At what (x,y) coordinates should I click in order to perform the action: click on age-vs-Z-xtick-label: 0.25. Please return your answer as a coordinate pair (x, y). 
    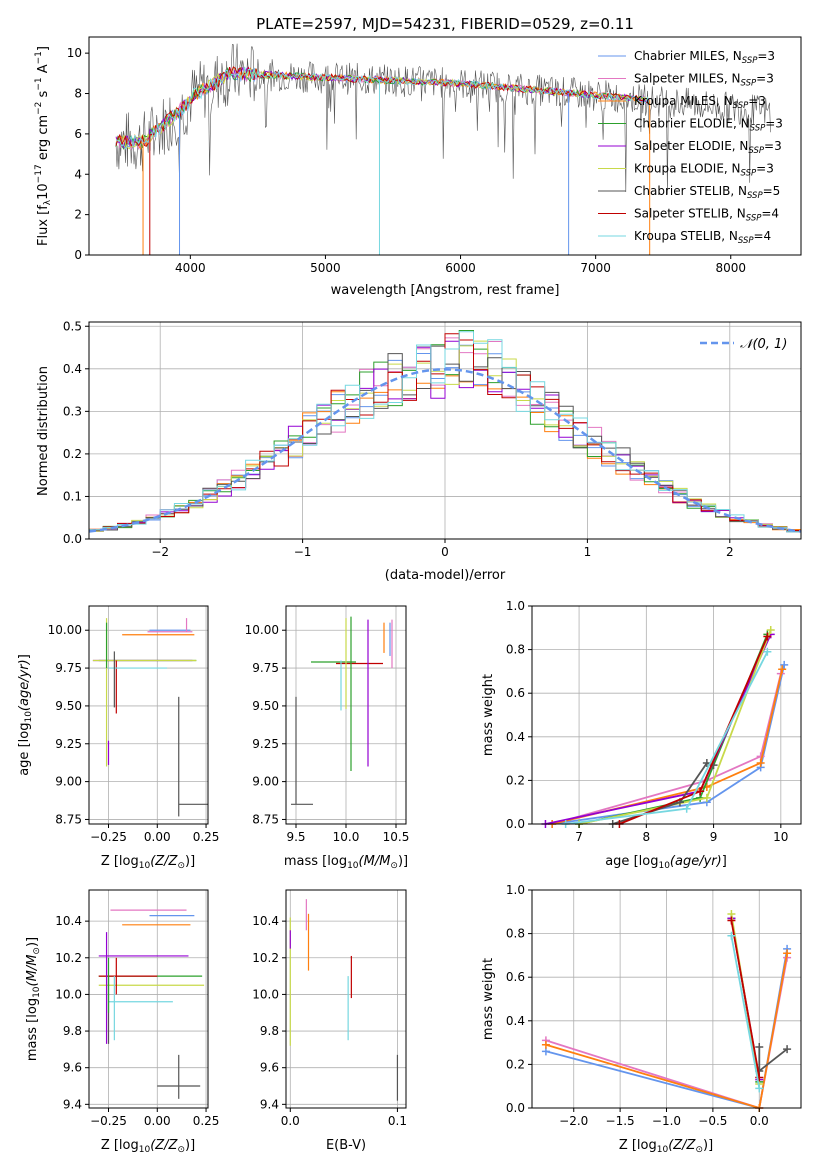
    Looking at the image, I should click on (206, 837).